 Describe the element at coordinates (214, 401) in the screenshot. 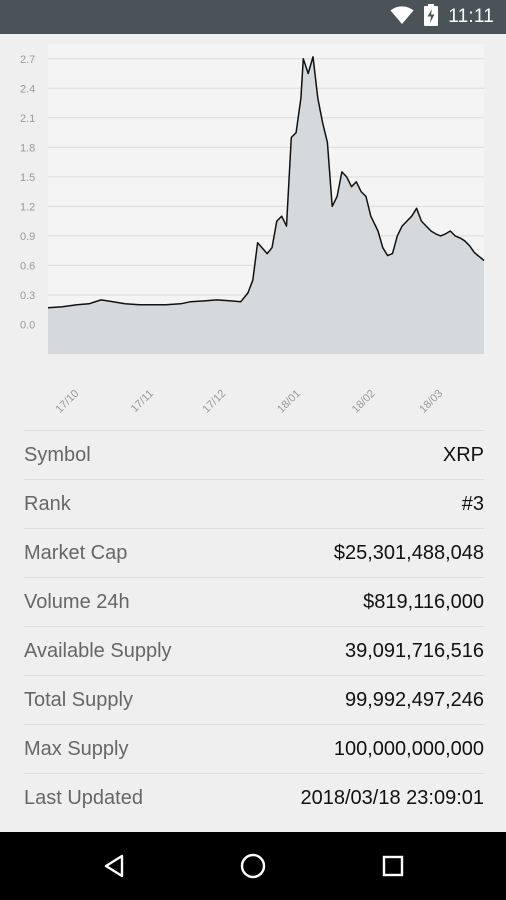

I see `x-tick-label: 17/12` at that location.